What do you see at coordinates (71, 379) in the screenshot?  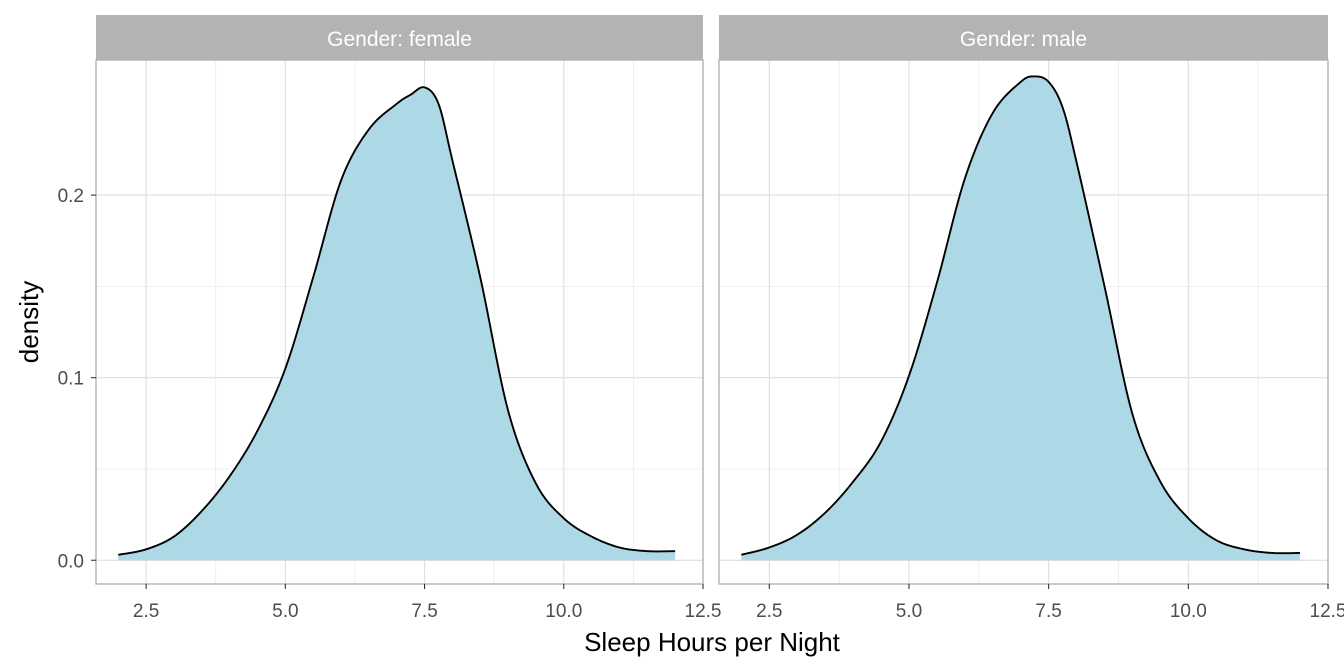 I see `y-tick-label: 0.1` at bounding box center [71, 379].